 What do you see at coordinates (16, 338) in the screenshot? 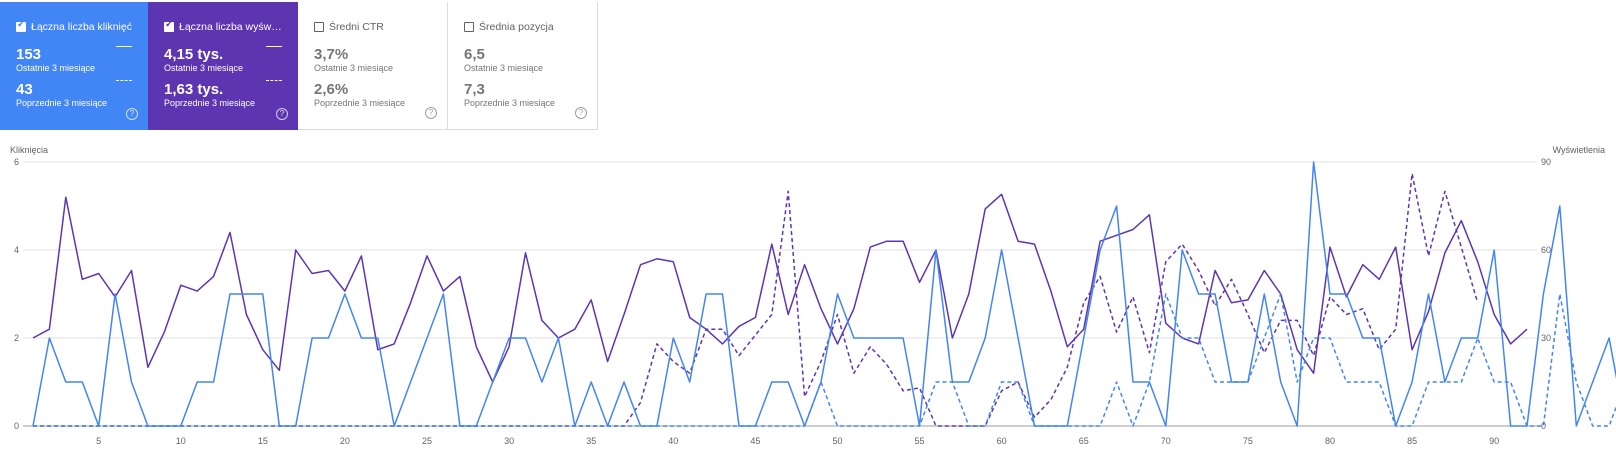
I see `y-tick-label-left: 2` at bounding box center [16, 338].